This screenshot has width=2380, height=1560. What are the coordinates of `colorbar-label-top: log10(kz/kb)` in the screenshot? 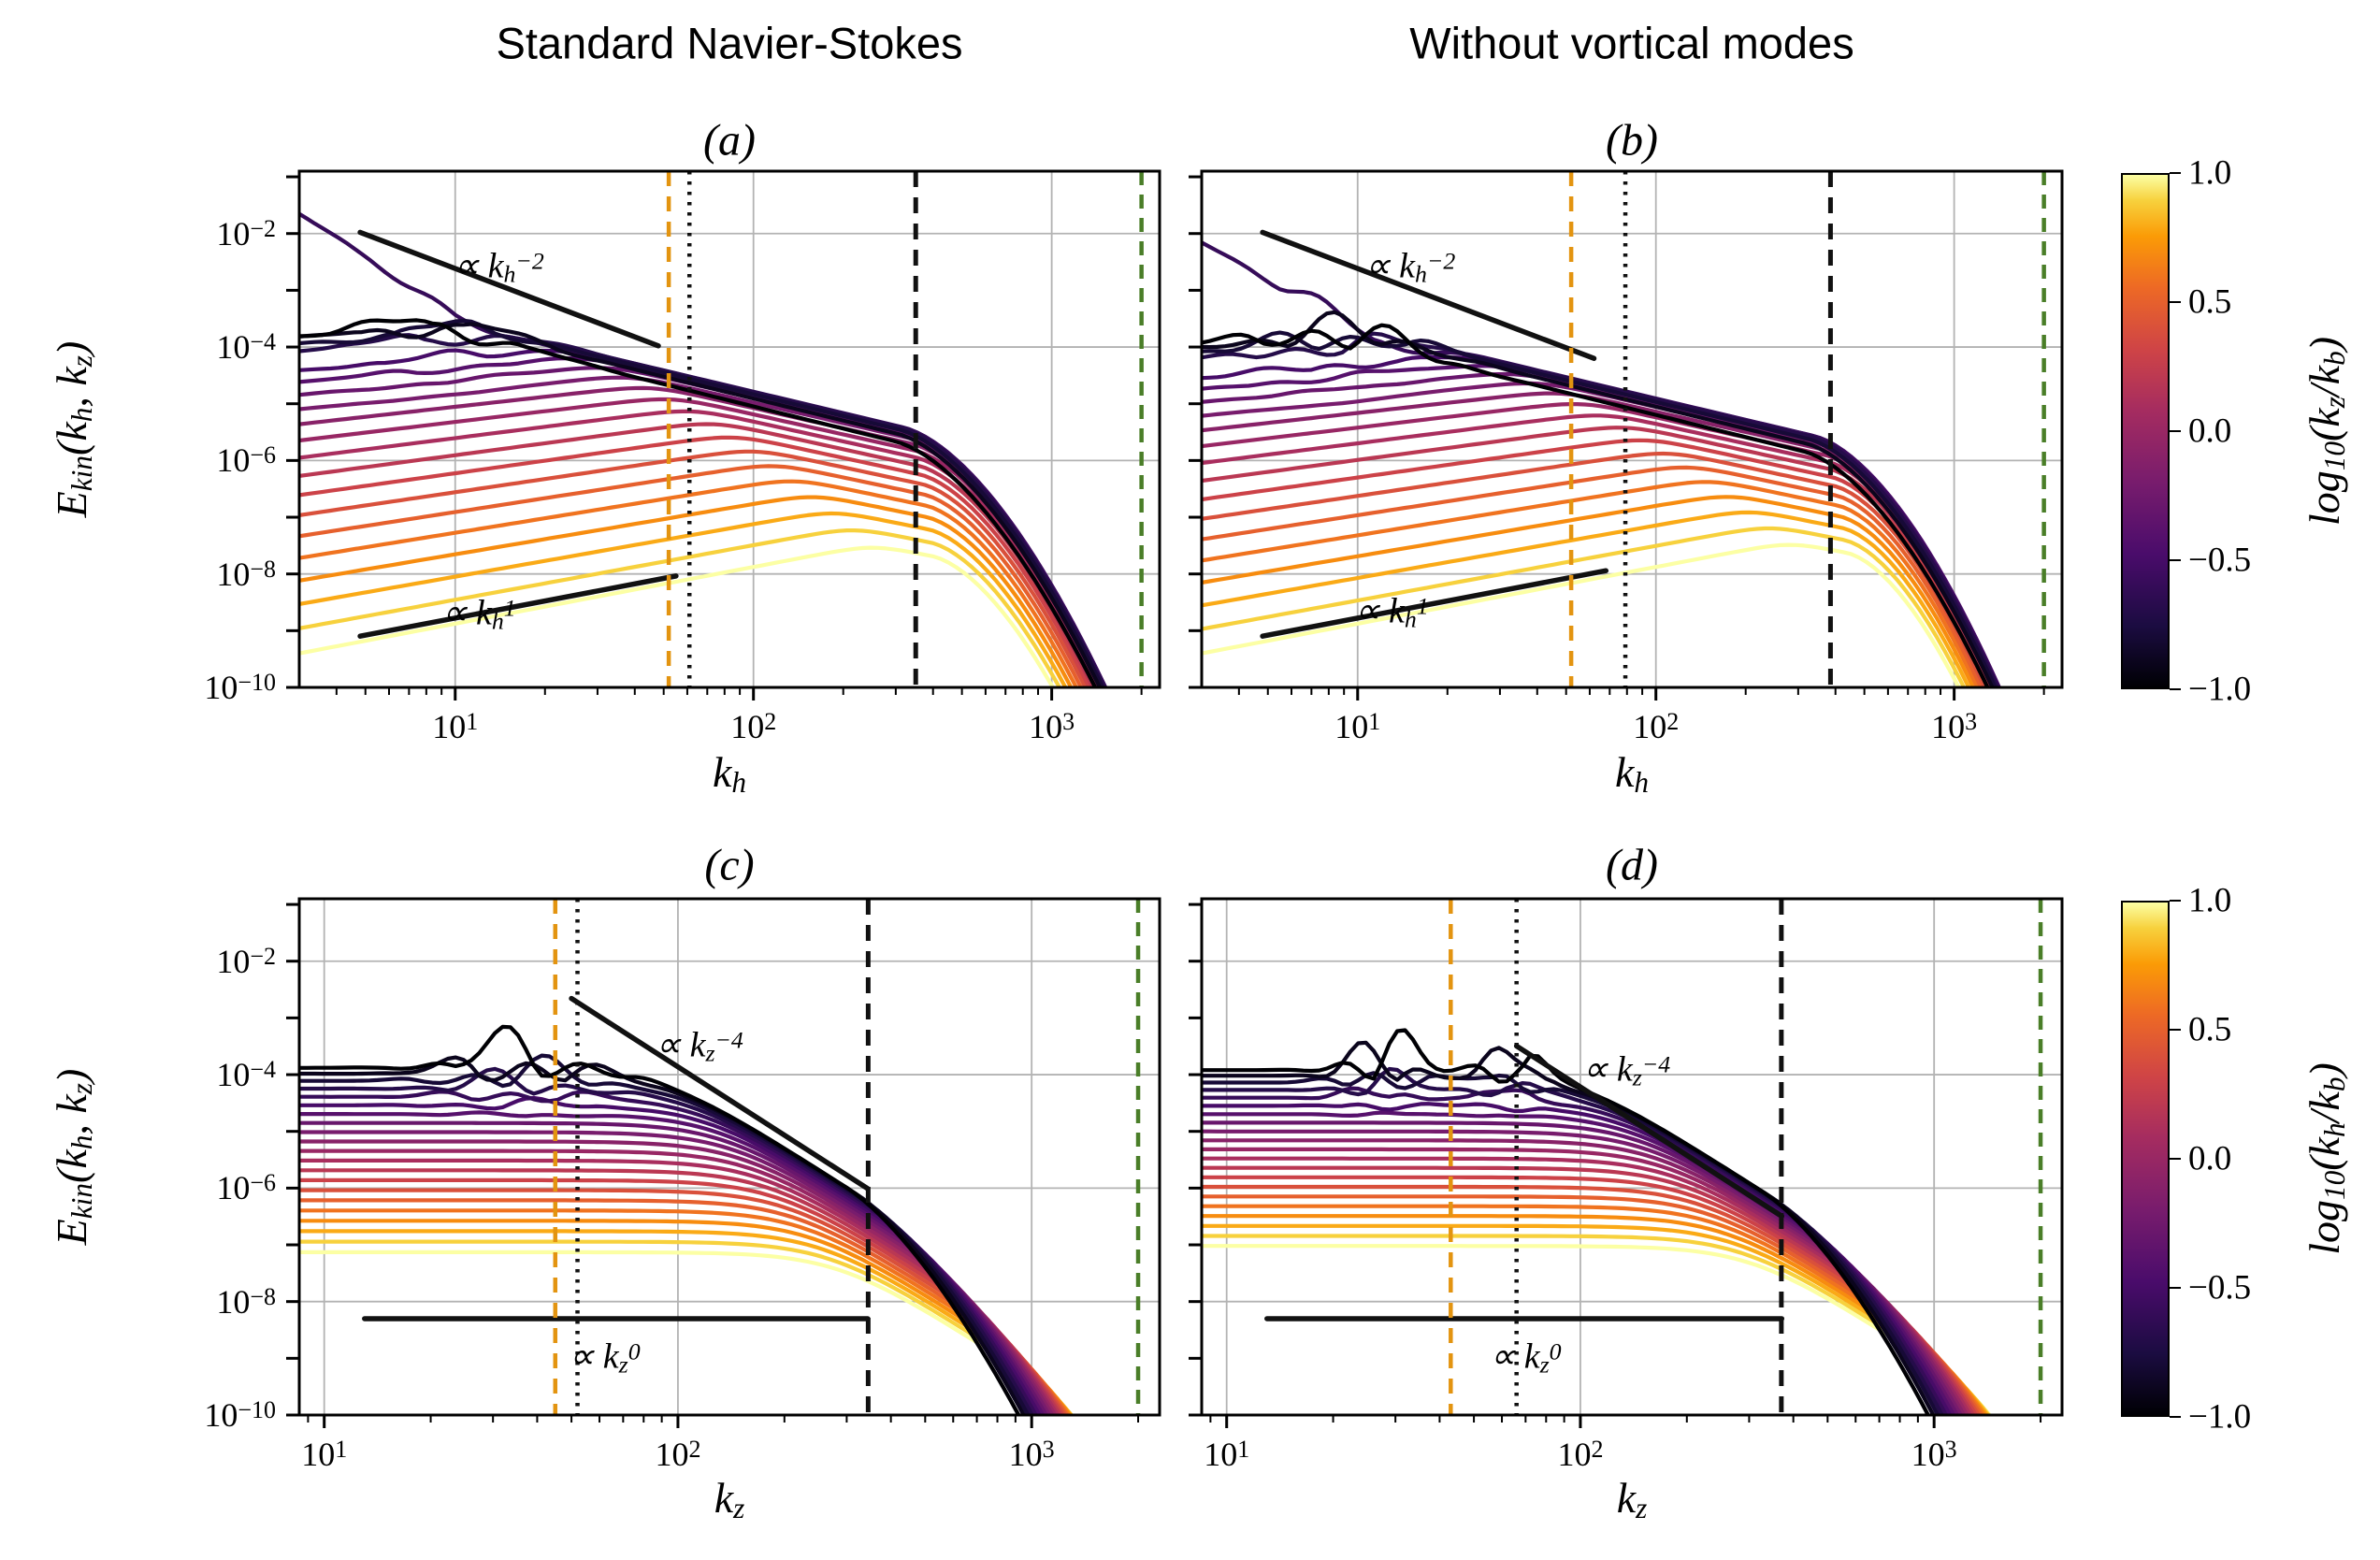 It's located at (2326, 431).